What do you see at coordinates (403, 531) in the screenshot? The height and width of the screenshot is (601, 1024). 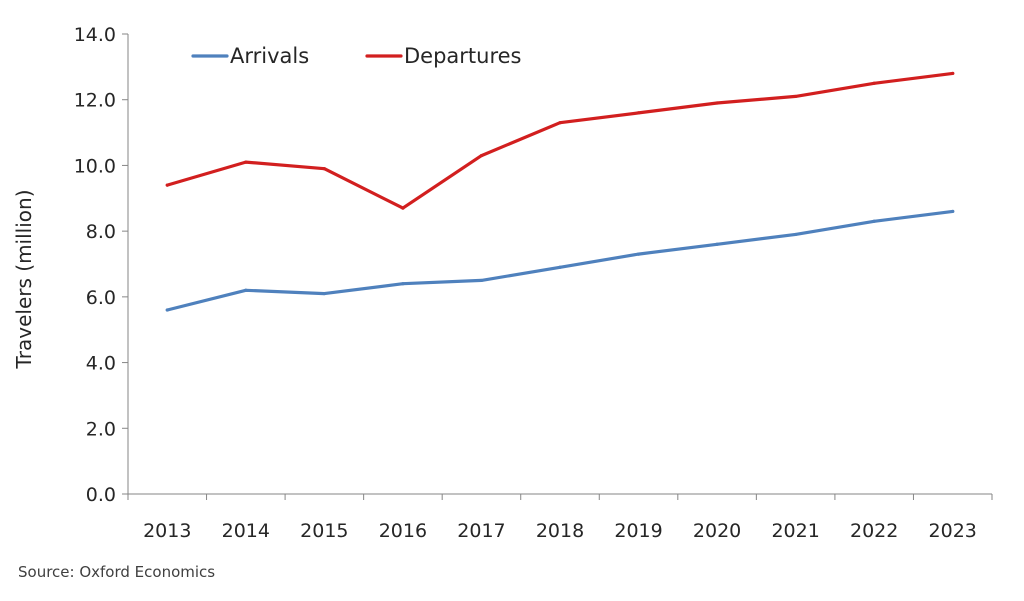 I see `x-tick-label: 2016` at bounding box center [403, 531].